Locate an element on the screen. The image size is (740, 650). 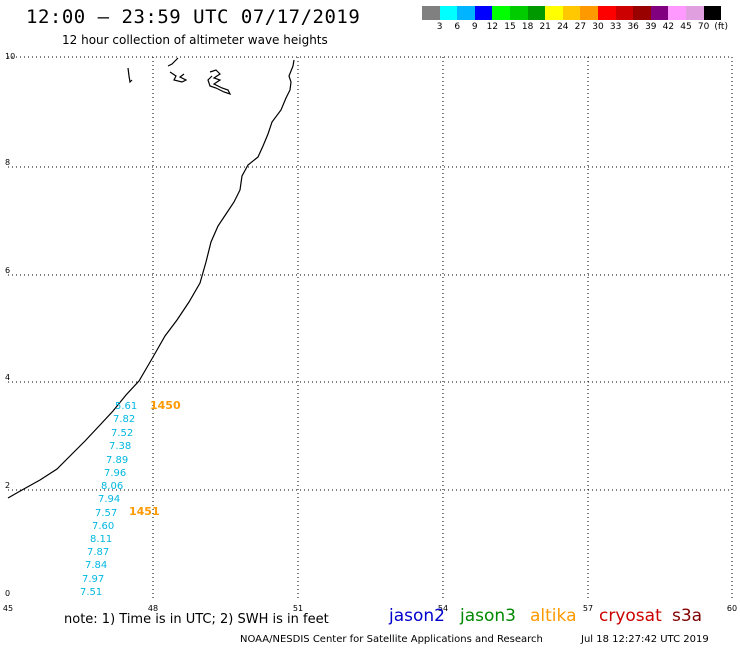
legend-label: 42 is located at coordinates (668, 27).